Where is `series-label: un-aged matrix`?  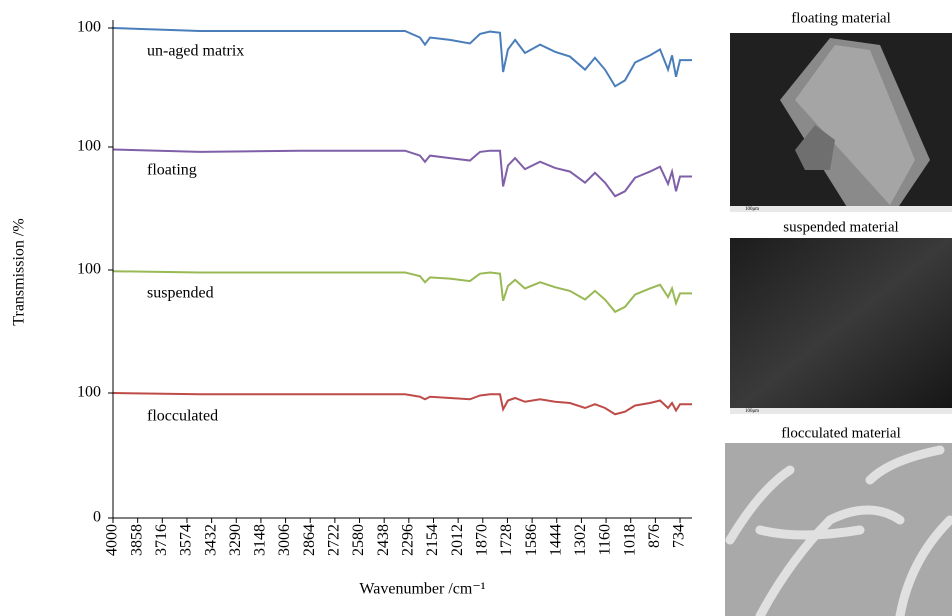 series-label: un-aged matrix is located at coordinates (195, 51).